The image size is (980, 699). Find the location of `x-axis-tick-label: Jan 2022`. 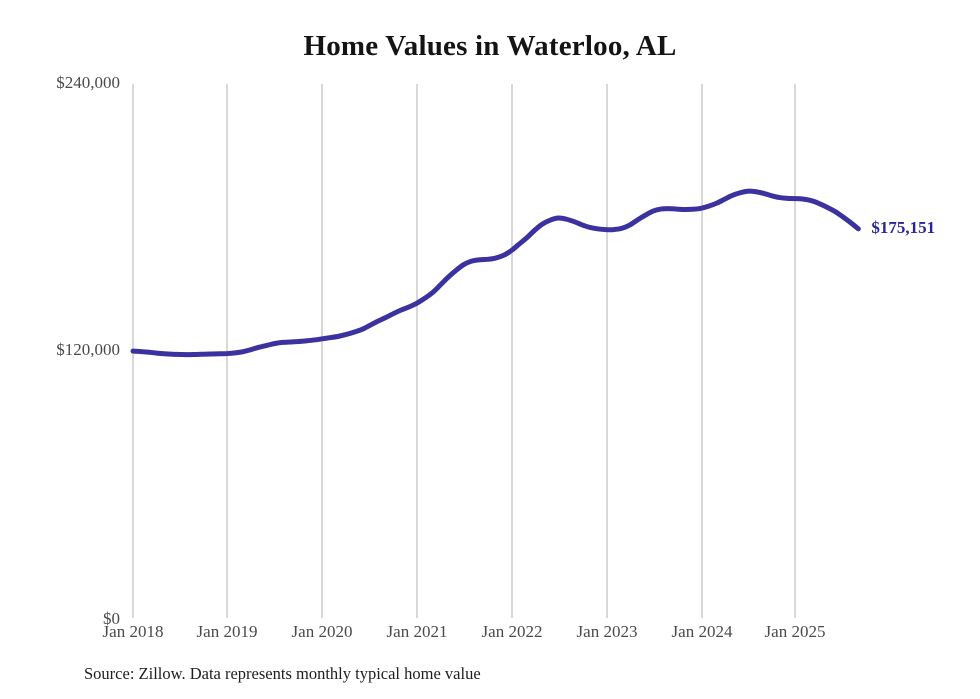

x-axis-tick-label: Jan 2022 is located at coordinates (512, 631).